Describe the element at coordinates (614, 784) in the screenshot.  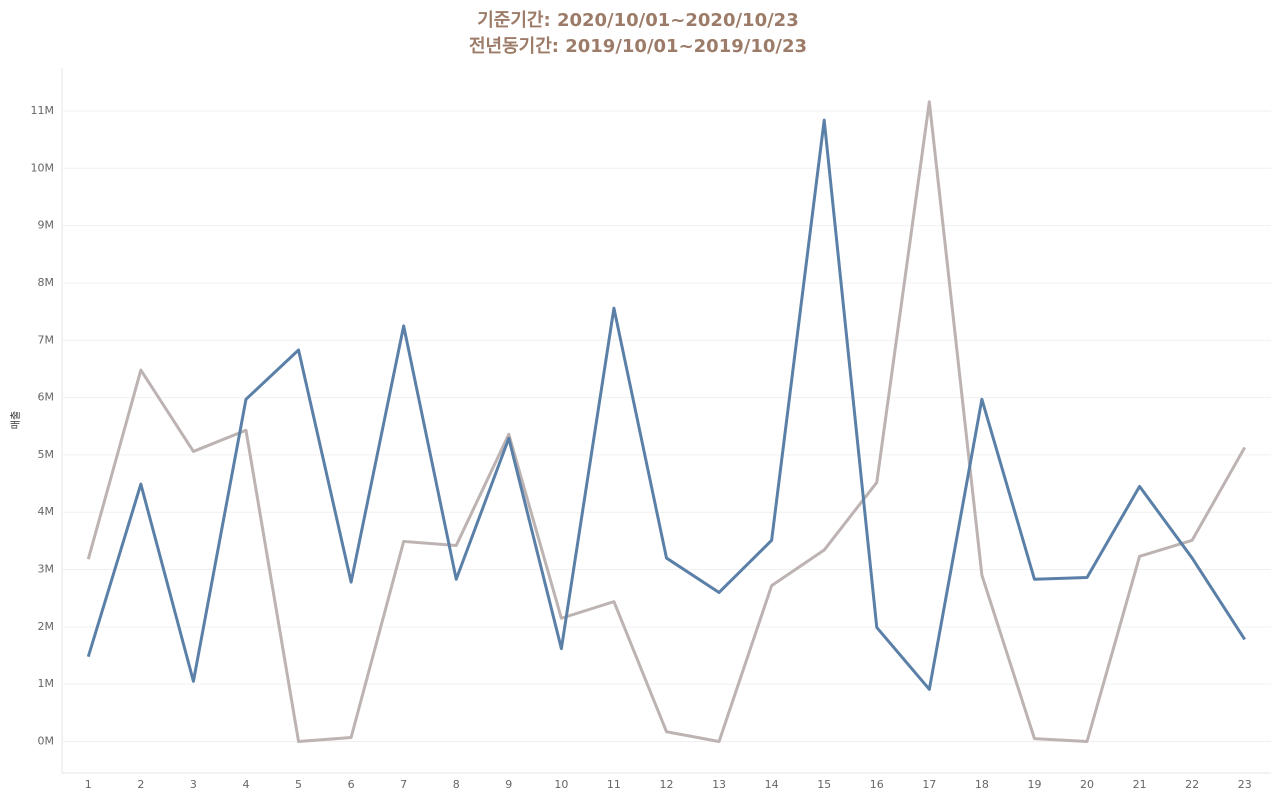
I see `x-tick-label: 11` at that location.